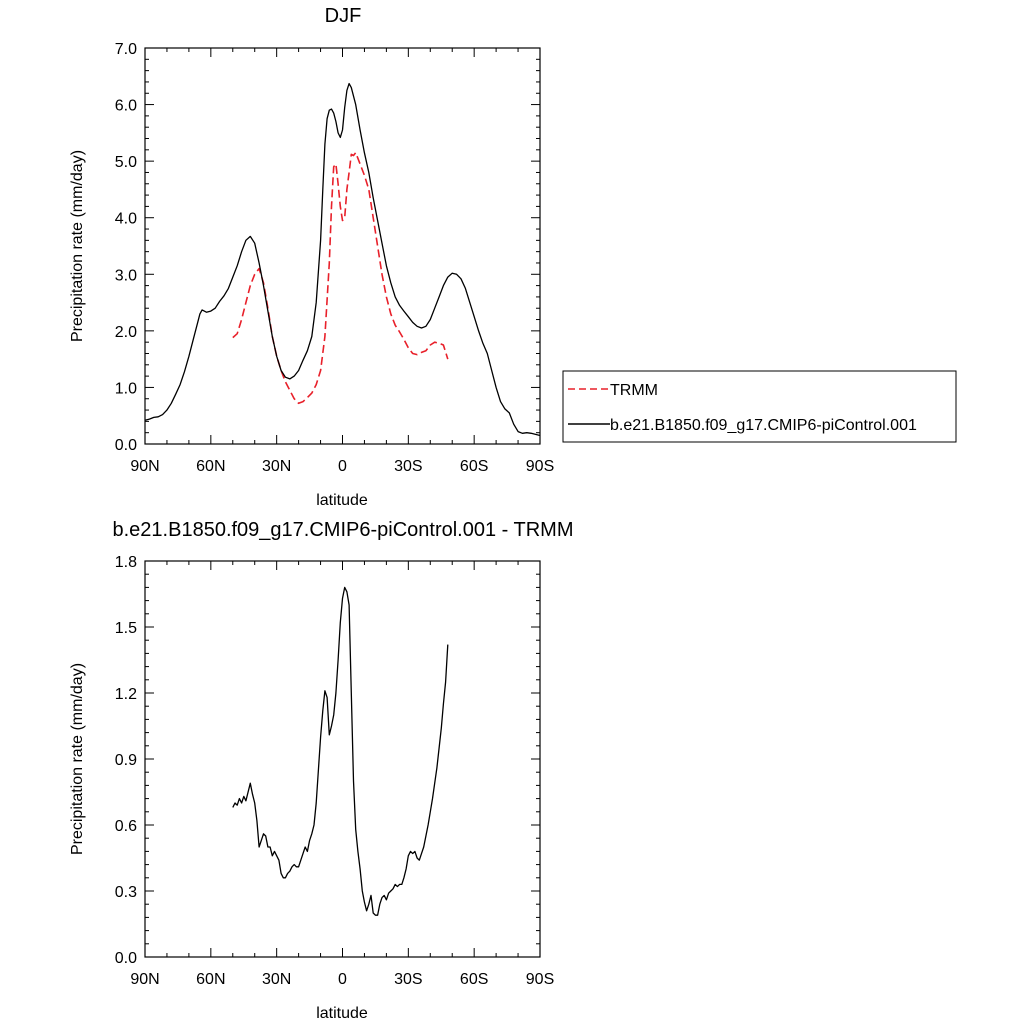 The width and height of the screenshot is (1024, 1024). I want to click on chart-bottom-series, so click(340, 751).